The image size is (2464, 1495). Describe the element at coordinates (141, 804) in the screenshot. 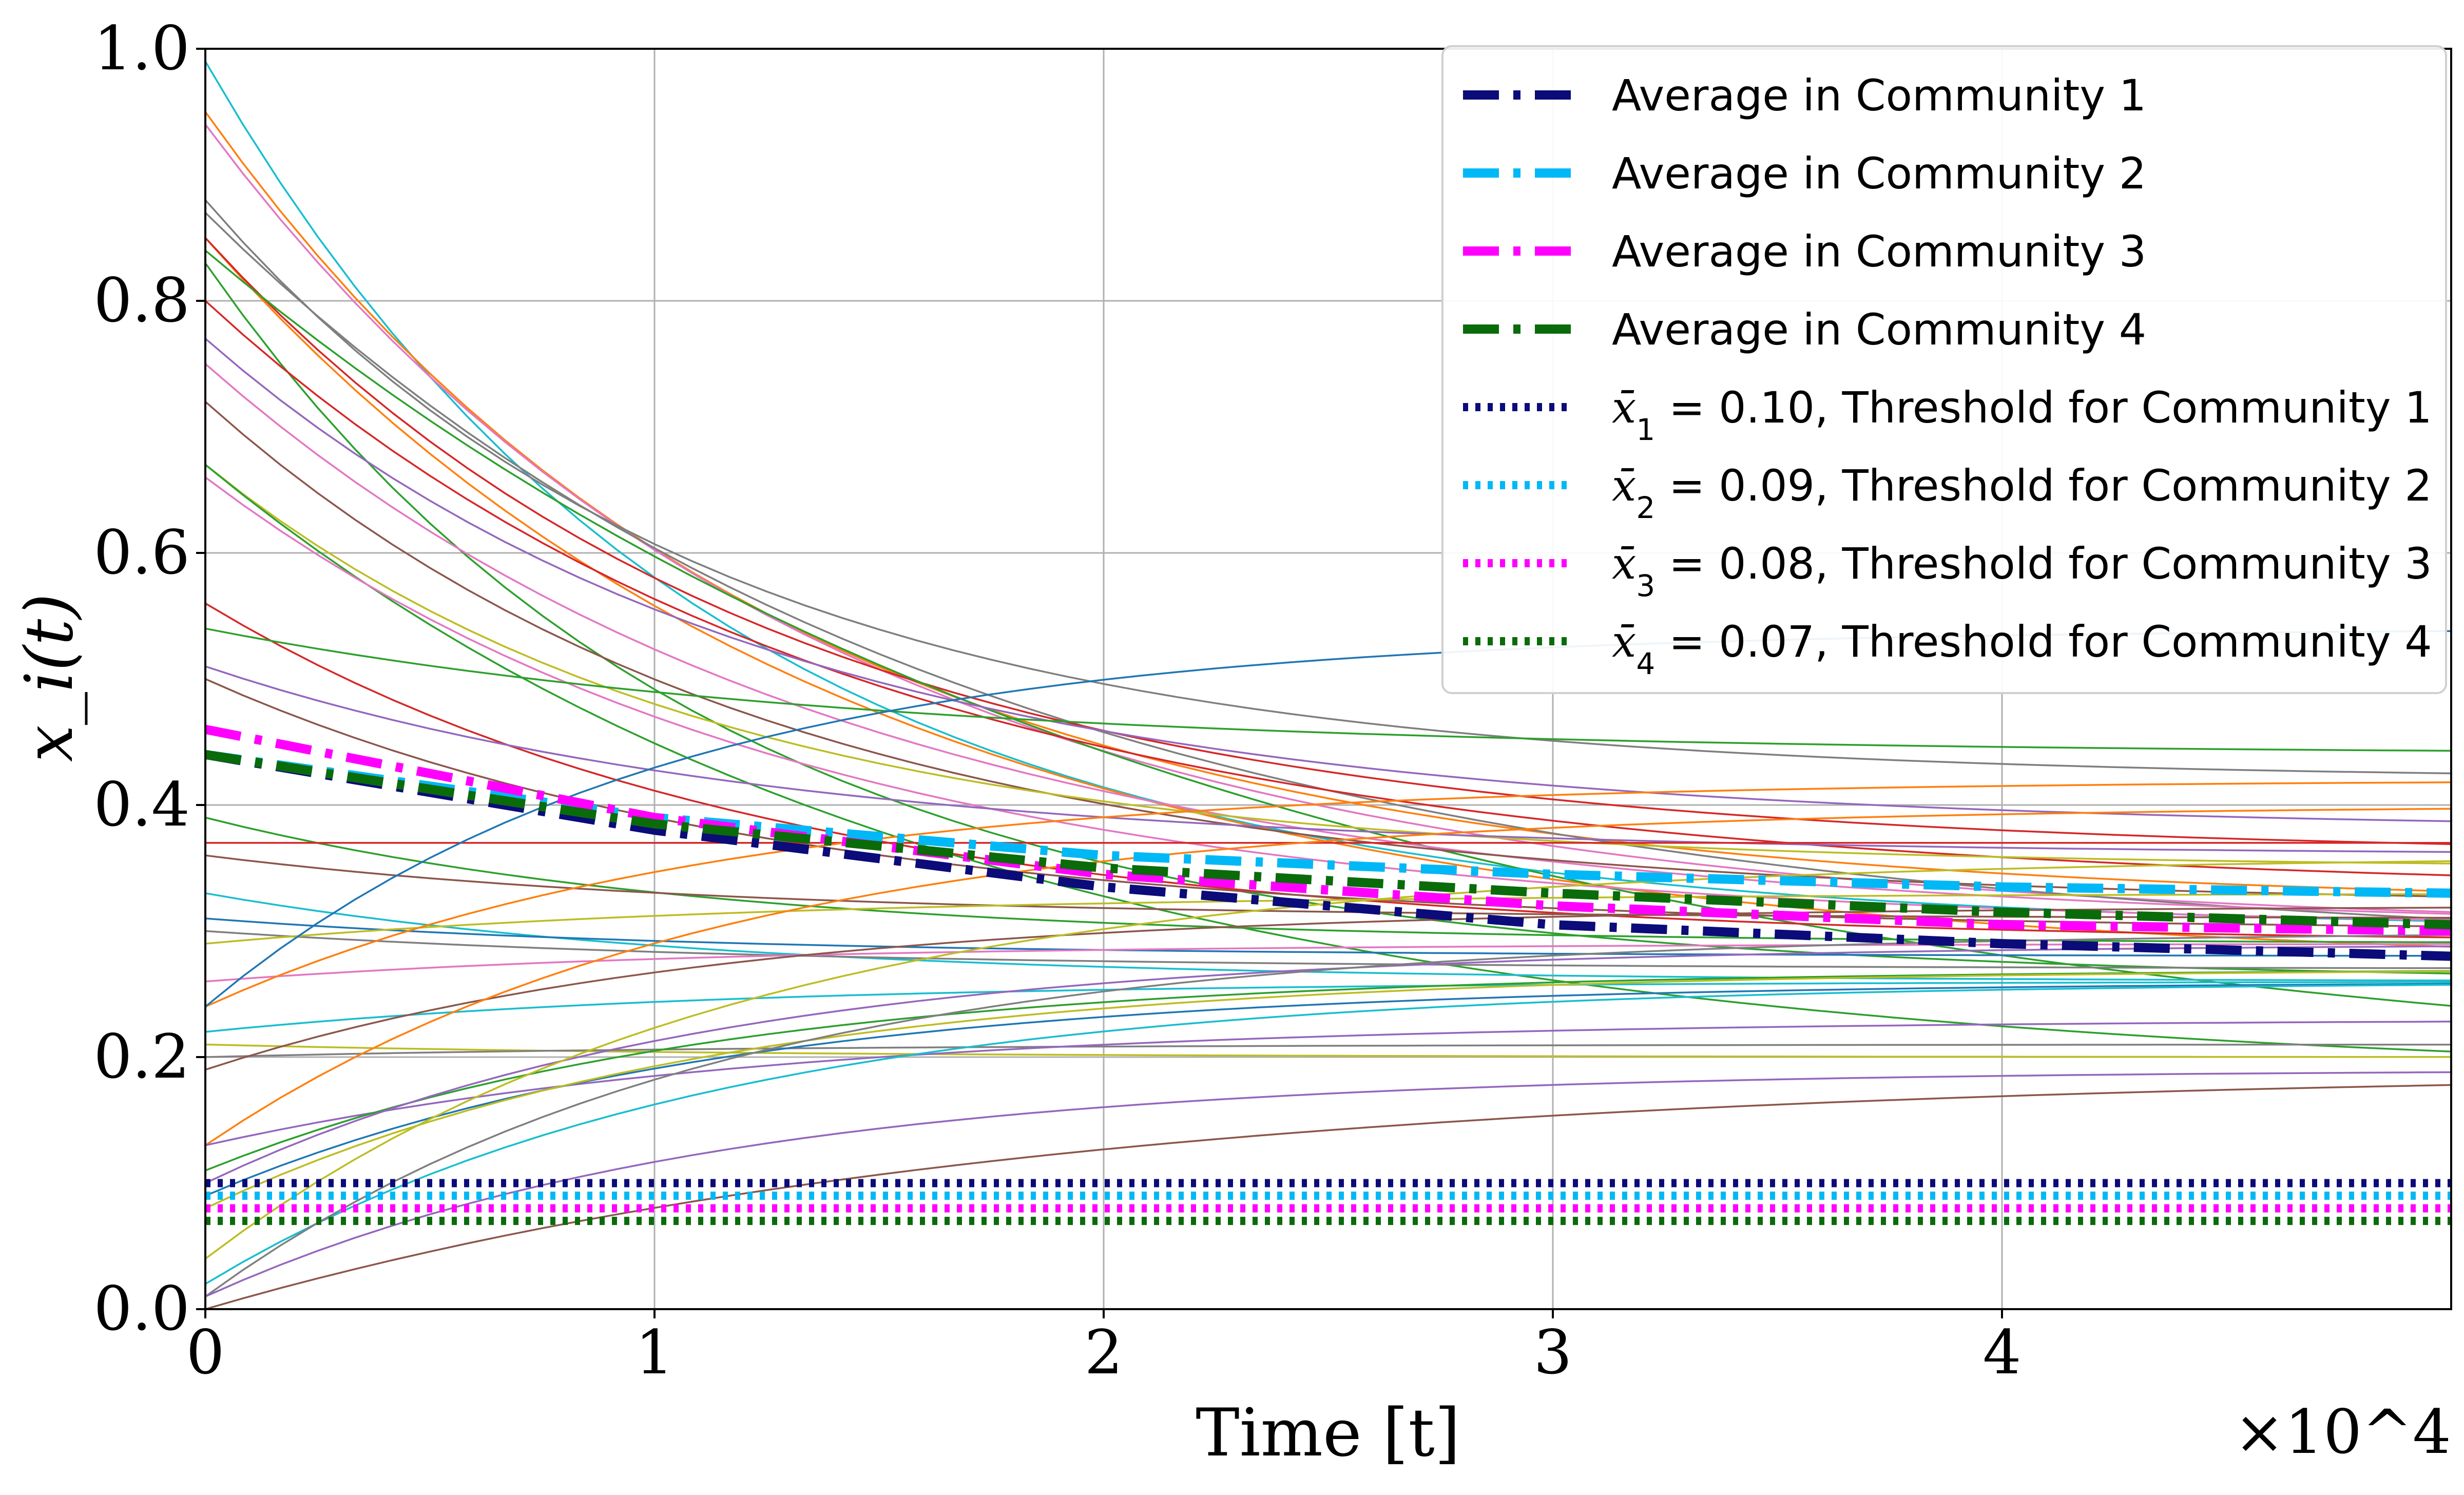

I see `y-tick-label: 0.4` at that location.